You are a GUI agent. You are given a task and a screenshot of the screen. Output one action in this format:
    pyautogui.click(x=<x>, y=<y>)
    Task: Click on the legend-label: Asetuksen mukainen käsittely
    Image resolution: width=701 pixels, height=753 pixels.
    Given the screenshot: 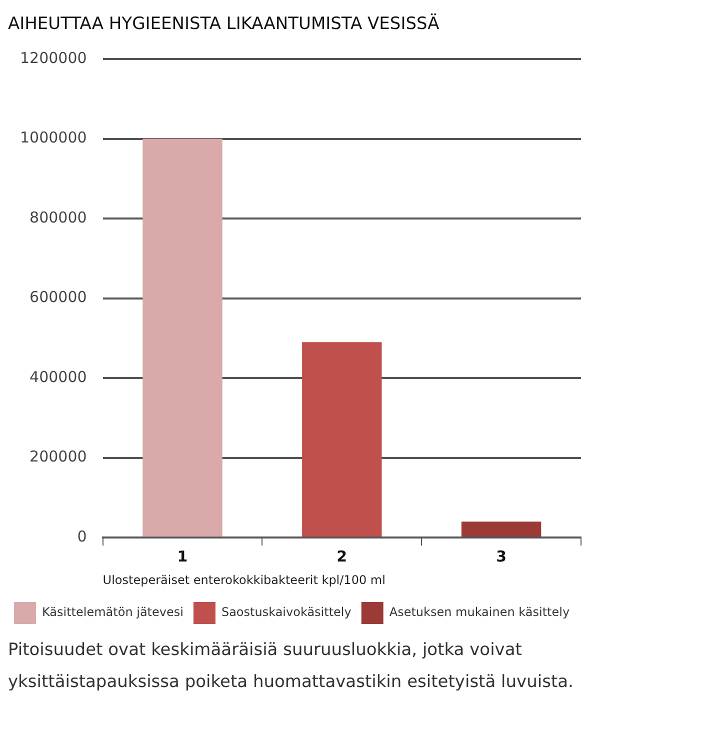 What is the action you would take?
    pyautogui.click(x=479, y=612)
    